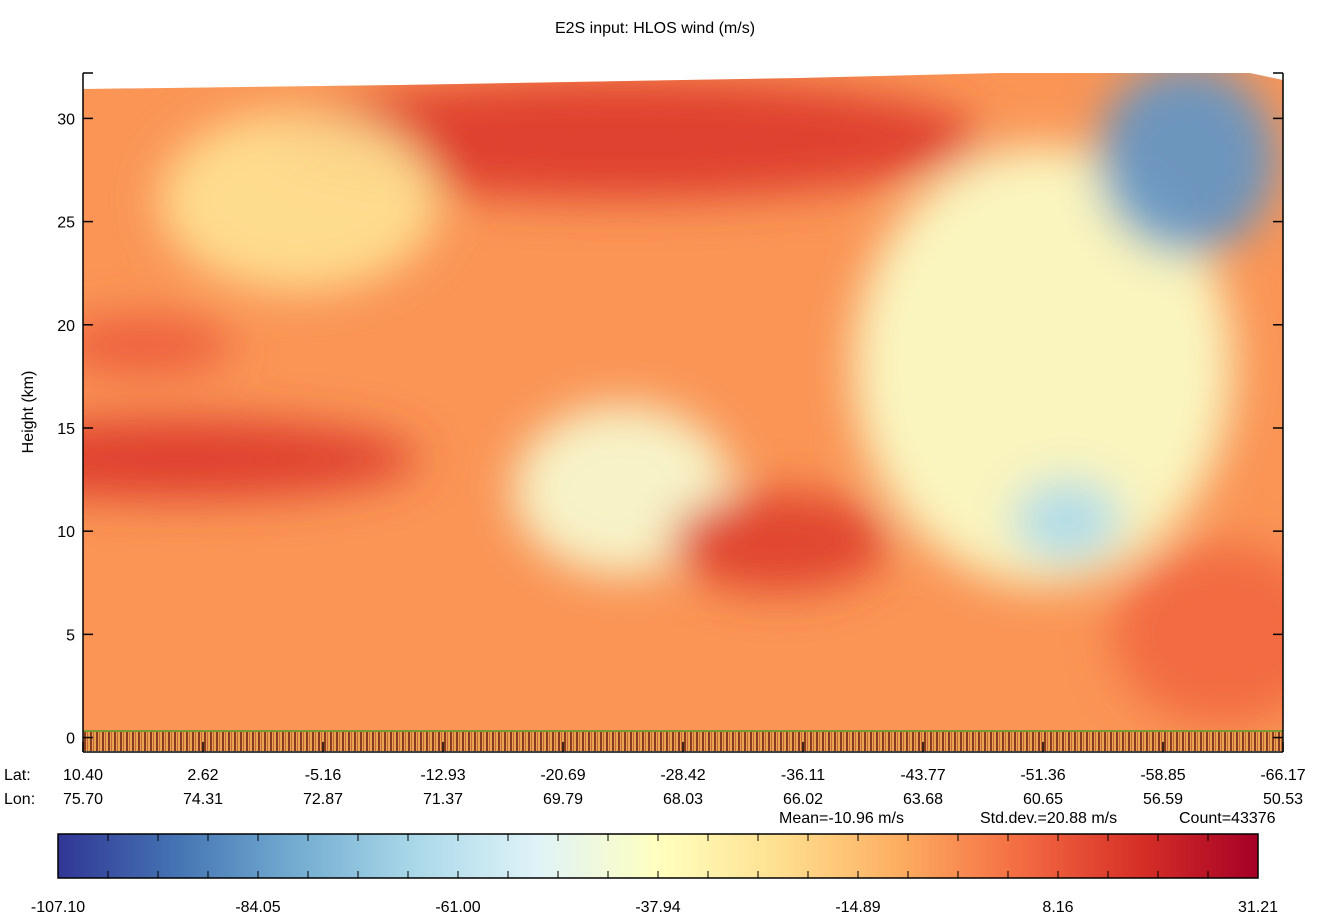 Image resolution: width=1318 pixels, height=920 pixels. I want to click on lon-tick-label: 60.65, so click(1043, 799).